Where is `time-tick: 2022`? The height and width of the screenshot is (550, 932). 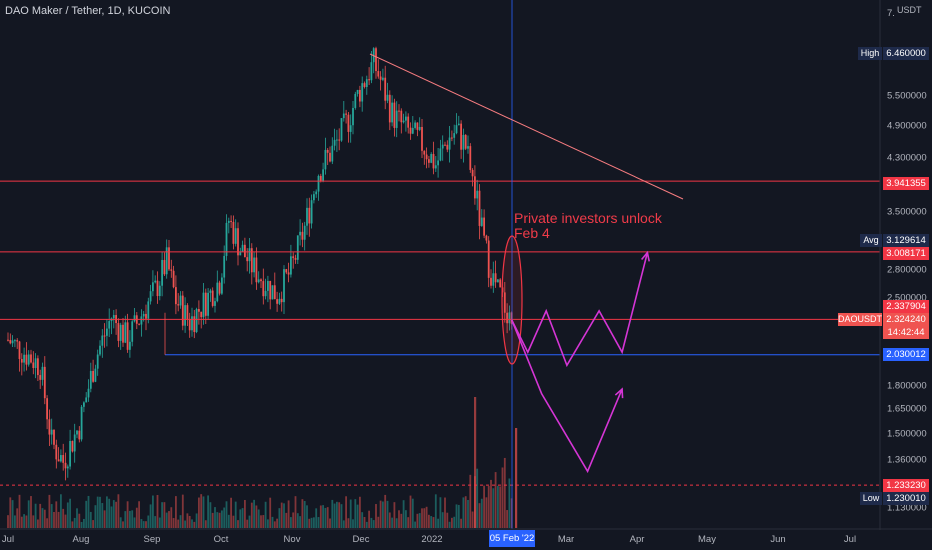
time-tick: 2022 is located at coordinates (432, 539).